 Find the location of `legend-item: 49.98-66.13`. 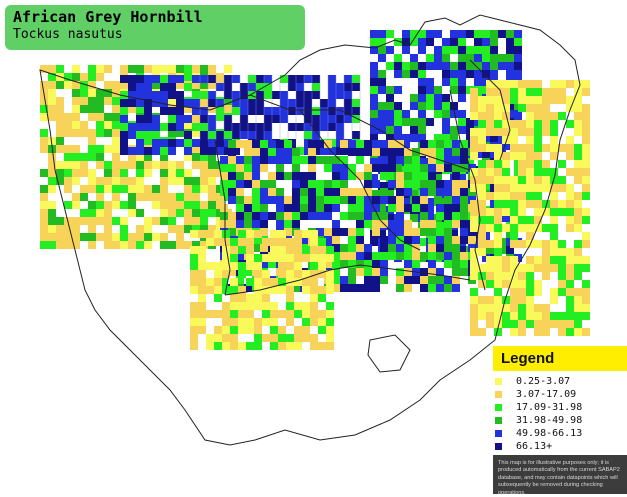

legend-item: 49.98-66.13 is located at coordinates (560, 433).